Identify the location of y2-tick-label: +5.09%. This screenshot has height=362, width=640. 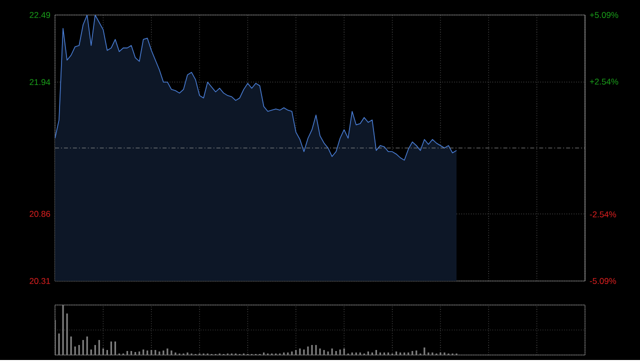
(604, 15).